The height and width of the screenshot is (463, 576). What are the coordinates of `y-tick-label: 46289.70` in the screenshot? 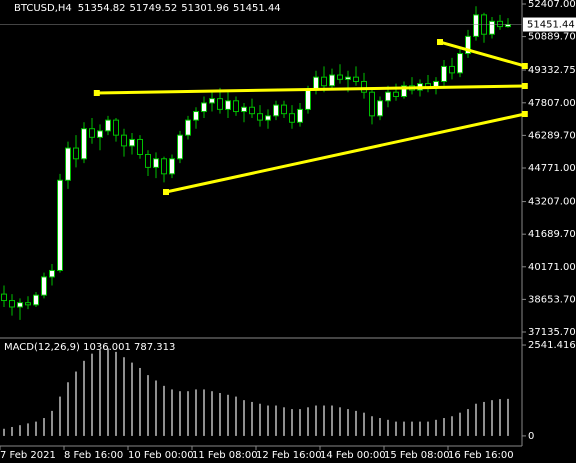 It's located at (552, 135).